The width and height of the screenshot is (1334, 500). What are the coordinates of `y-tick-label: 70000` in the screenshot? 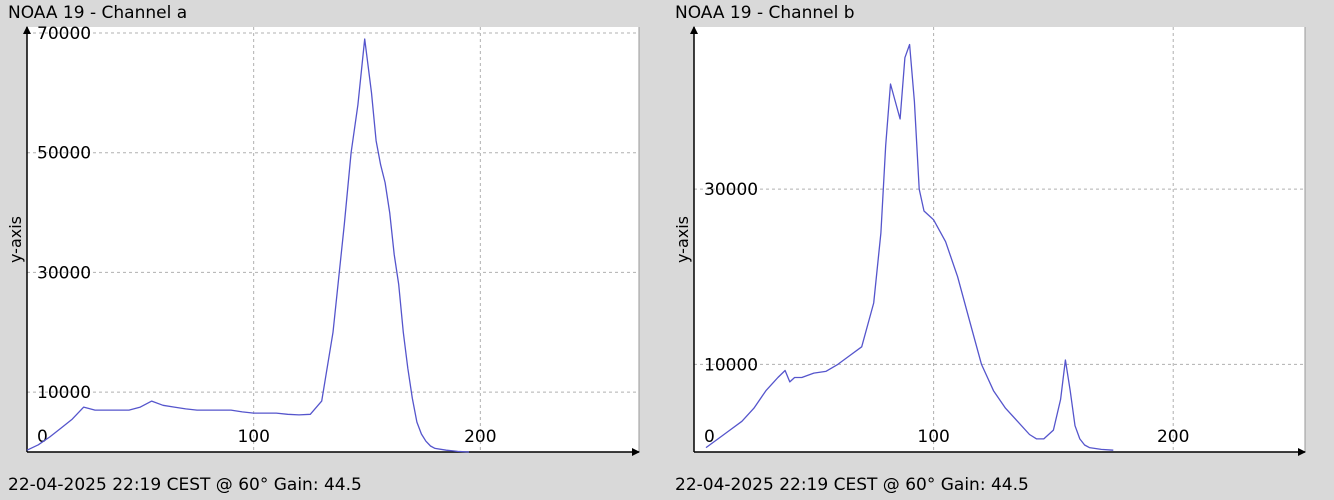 It's located at (64, 34).